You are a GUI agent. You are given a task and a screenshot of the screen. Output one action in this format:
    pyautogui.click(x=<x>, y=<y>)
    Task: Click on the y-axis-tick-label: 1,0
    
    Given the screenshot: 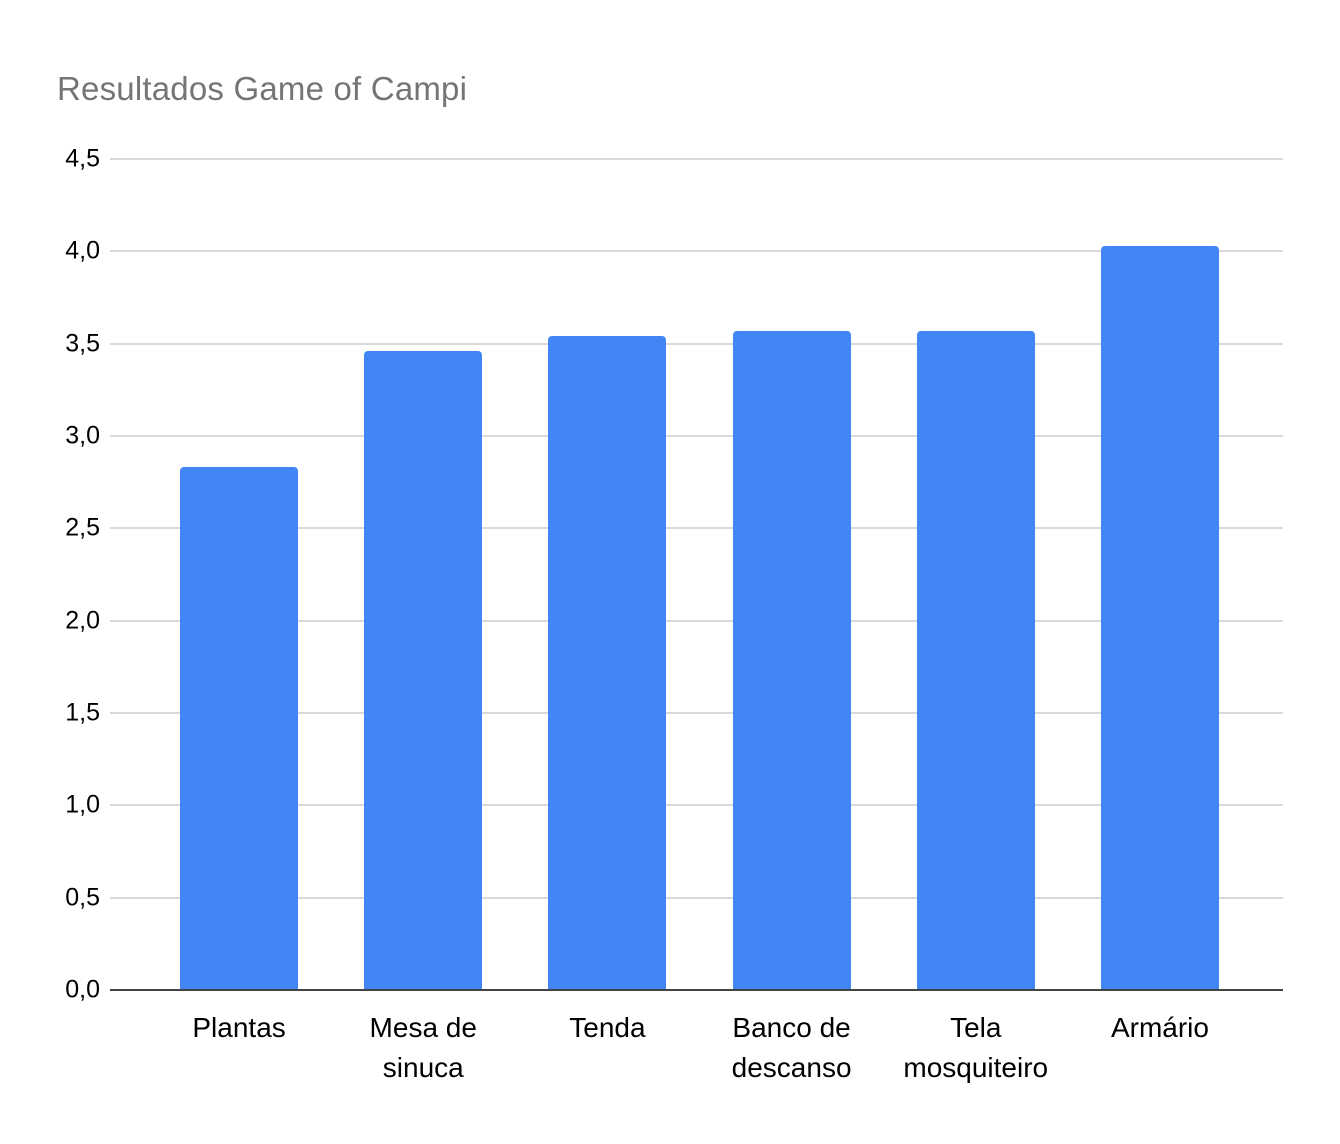 What is the action you would take?
    pyautogui.click(x=82, y=804)
    